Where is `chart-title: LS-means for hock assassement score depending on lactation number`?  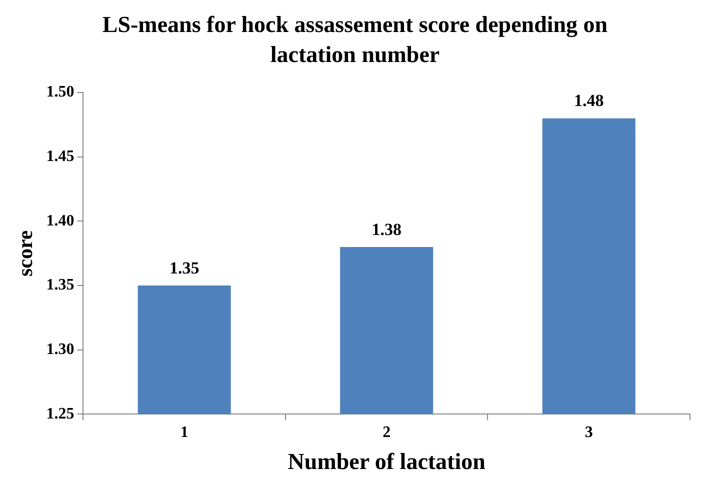 chart-title: LS-means for hock assassement score depending on lactation number is located at coordinates (355, 40).